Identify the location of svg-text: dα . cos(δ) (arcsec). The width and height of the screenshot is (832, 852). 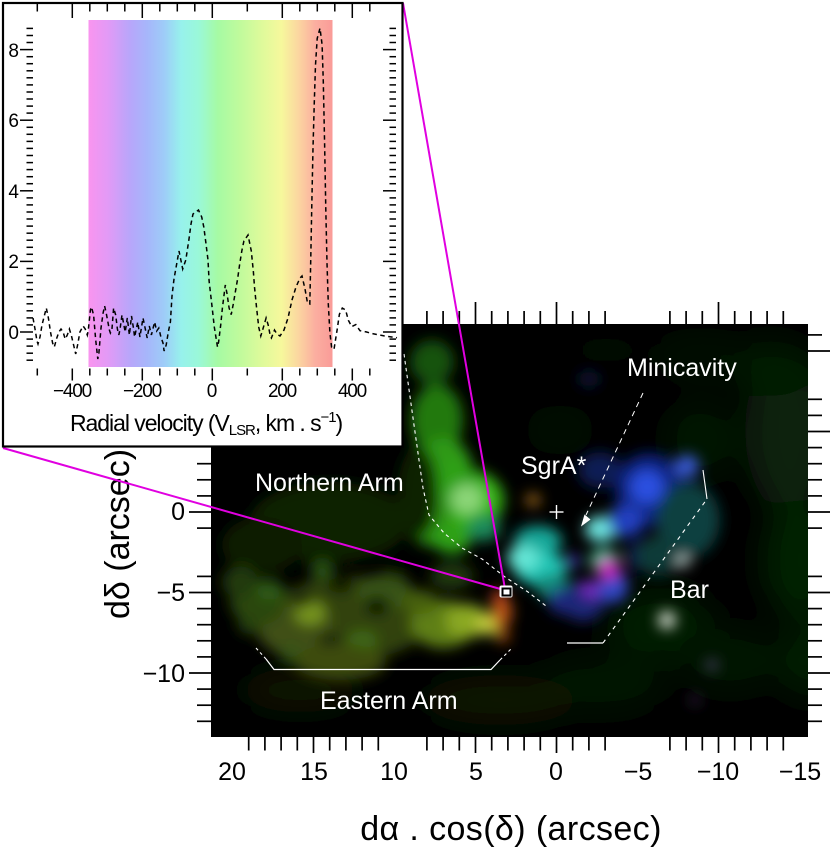
(511, 829).